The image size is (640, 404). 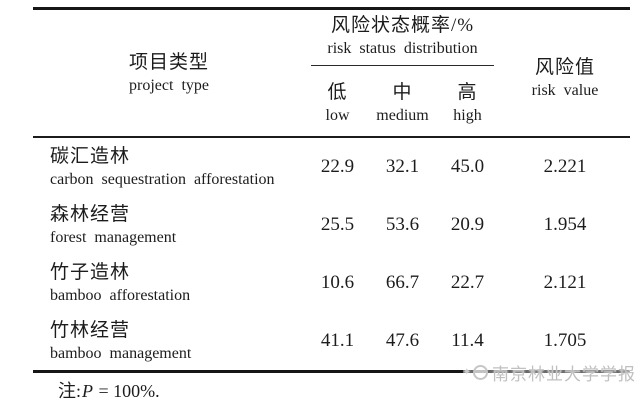 I want to click on table-bottom-rule, so click(x=331, y=371).